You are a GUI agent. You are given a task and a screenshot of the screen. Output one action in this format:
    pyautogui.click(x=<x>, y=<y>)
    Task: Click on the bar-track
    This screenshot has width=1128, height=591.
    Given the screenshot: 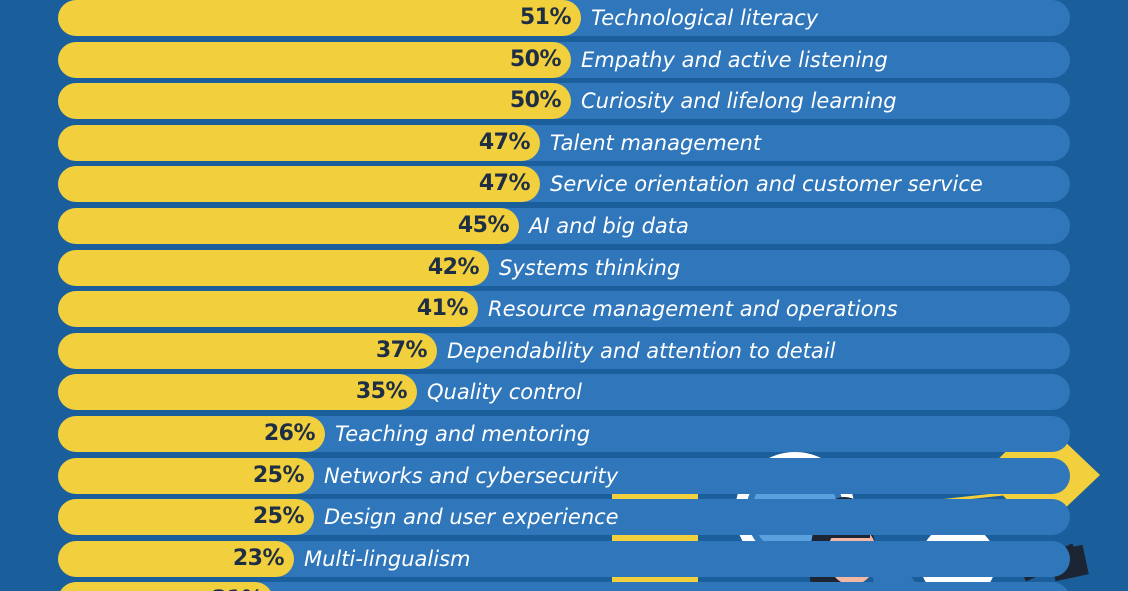 What is the action you would take?
    pyautogui.click(x=564, y=586)
    